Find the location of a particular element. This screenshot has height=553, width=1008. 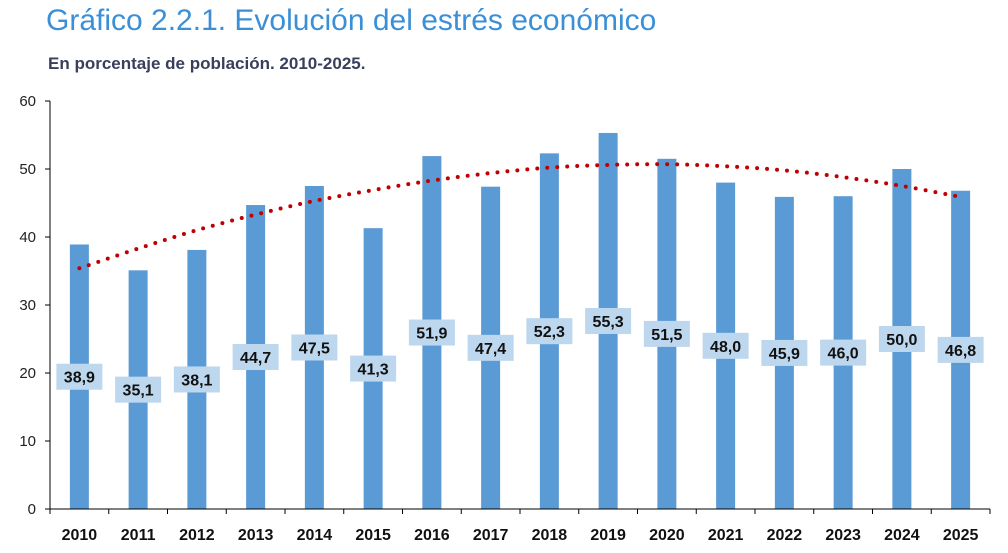

x-tick-label: 2025 is located at coordinates (961, 535).